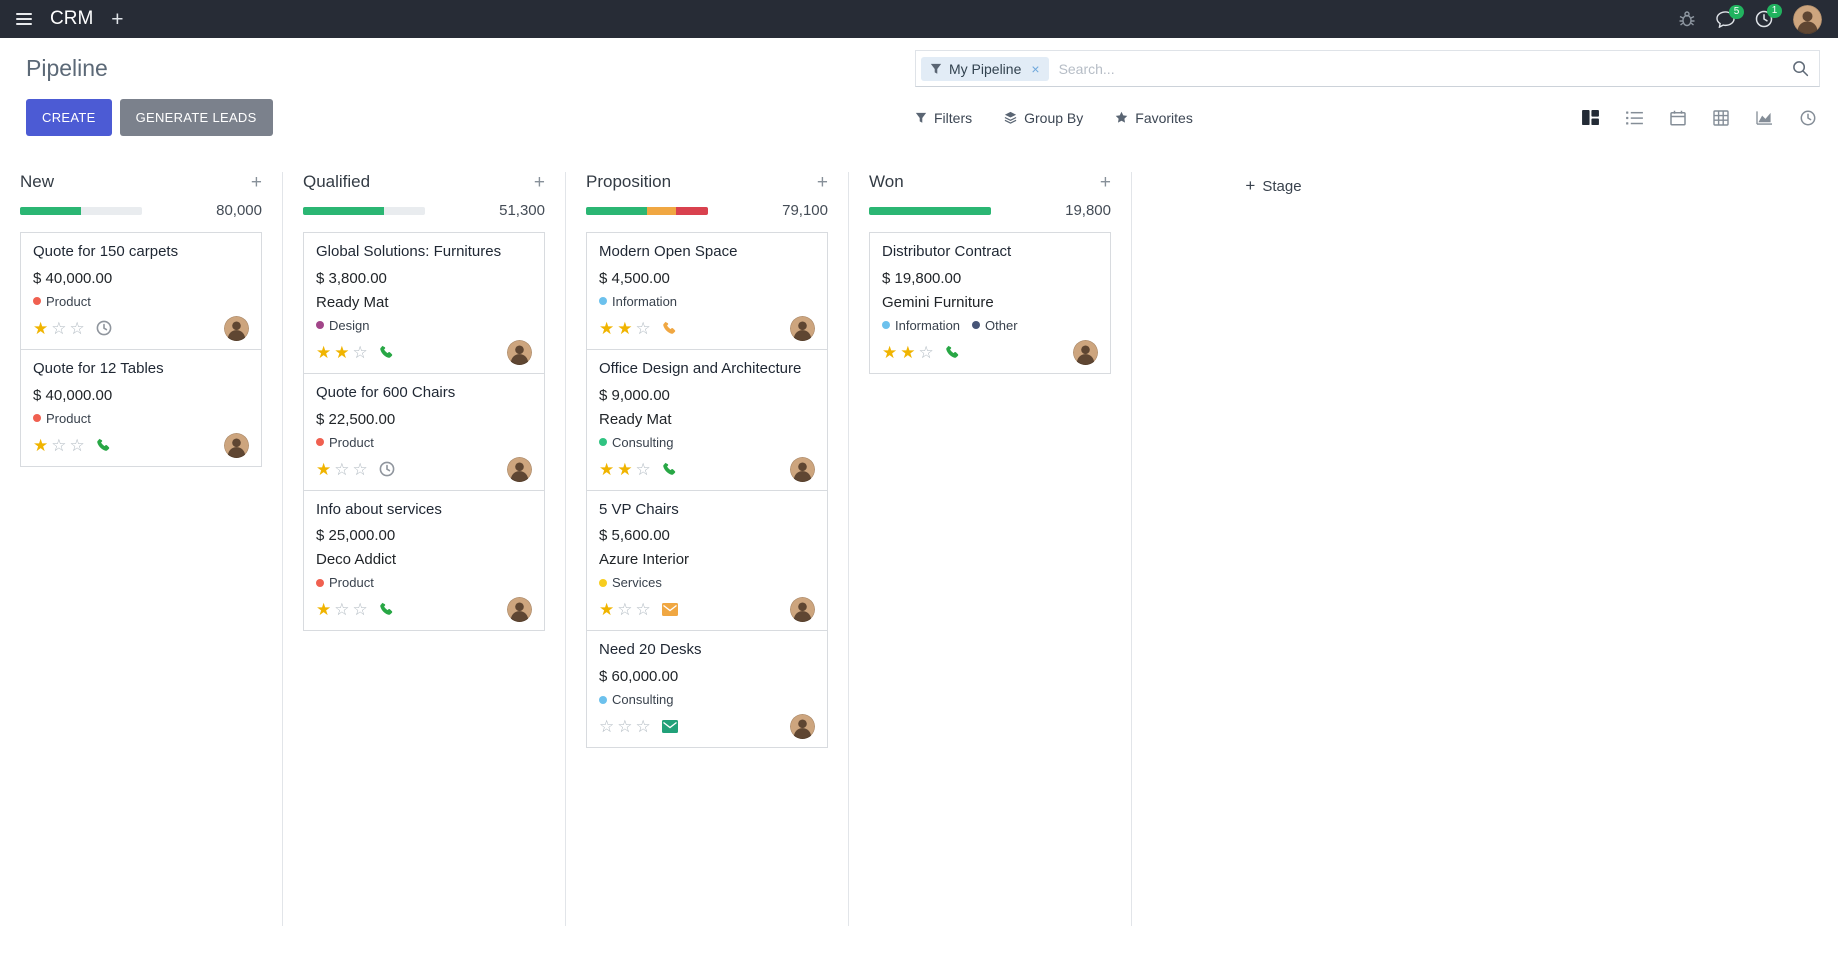  I want to click on calendar-view-icon, so click(1678, 118).